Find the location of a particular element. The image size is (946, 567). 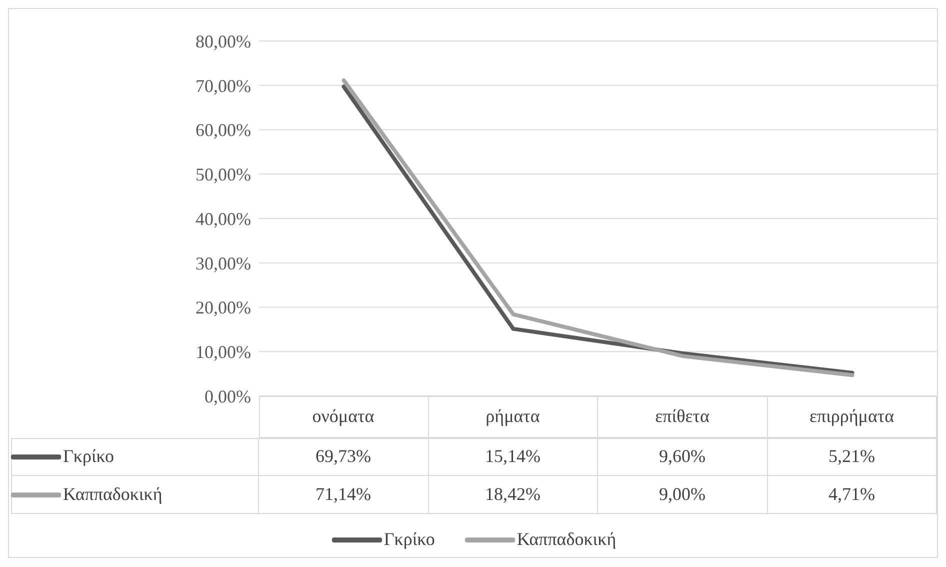

data-label: 18,42% is located at coordinates (513, 495).